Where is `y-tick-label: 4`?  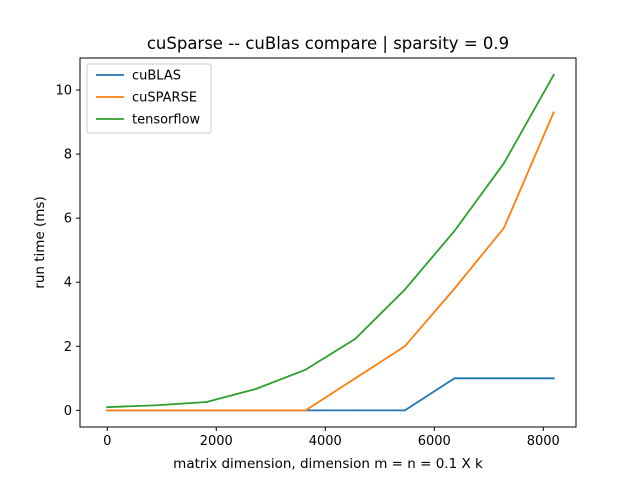 y-tick-label: 4 is located at coordinates (68, 283).